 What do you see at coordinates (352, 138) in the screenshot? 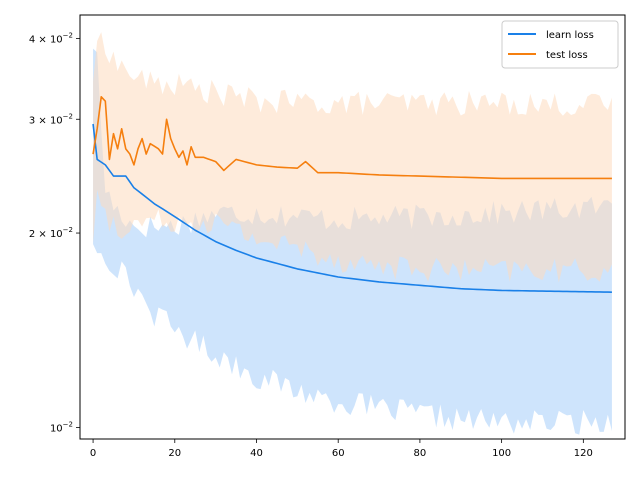
I see `line-test-loss` at bounding box center [352, 138].